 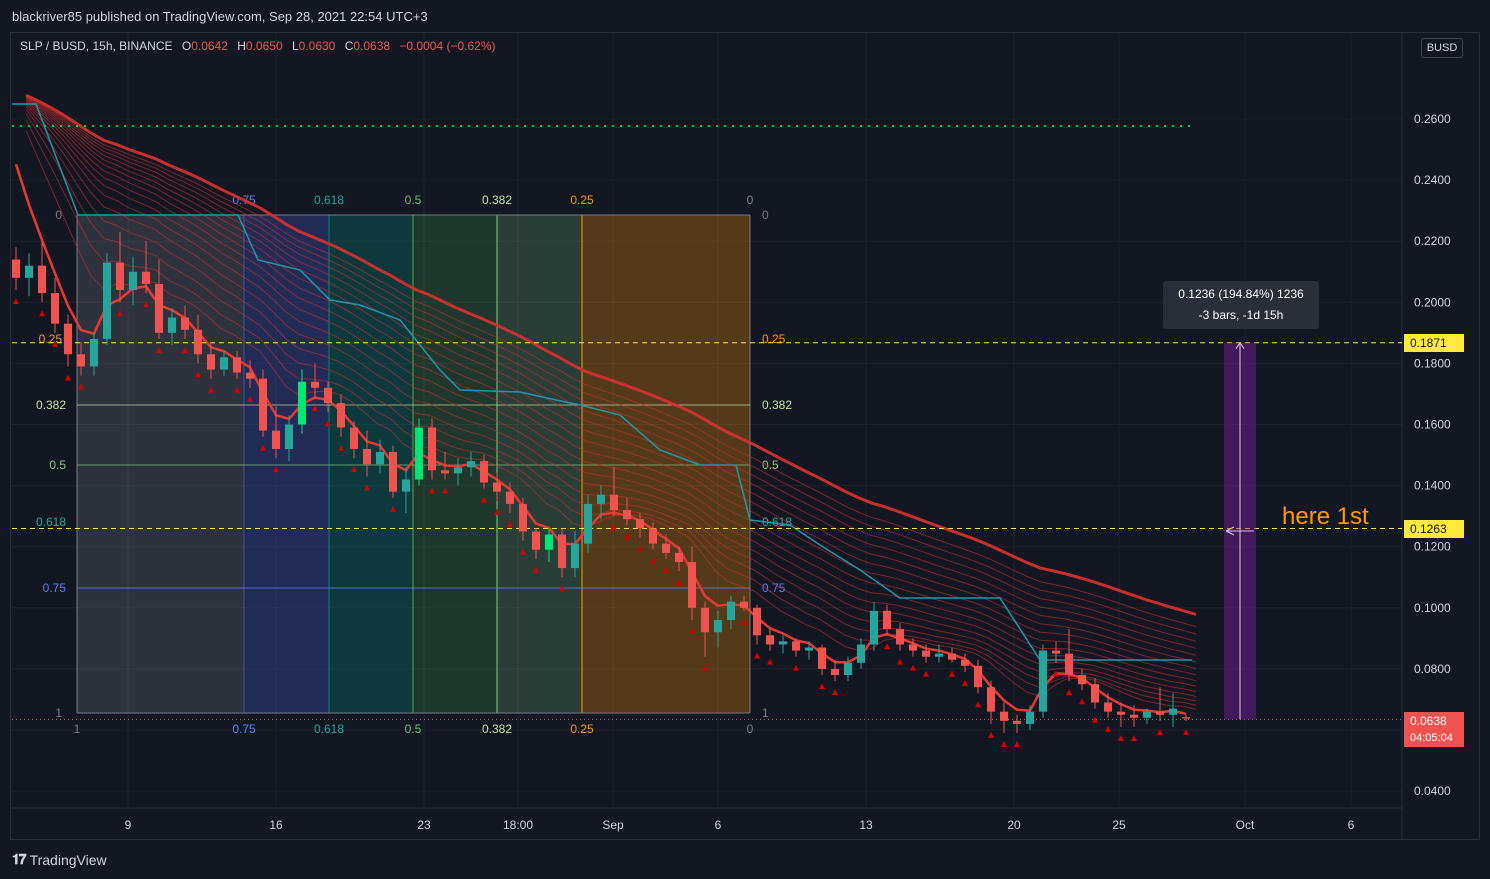 I want to click on fib-time-label-bottom: 0.75, so click(x=244, y=729).